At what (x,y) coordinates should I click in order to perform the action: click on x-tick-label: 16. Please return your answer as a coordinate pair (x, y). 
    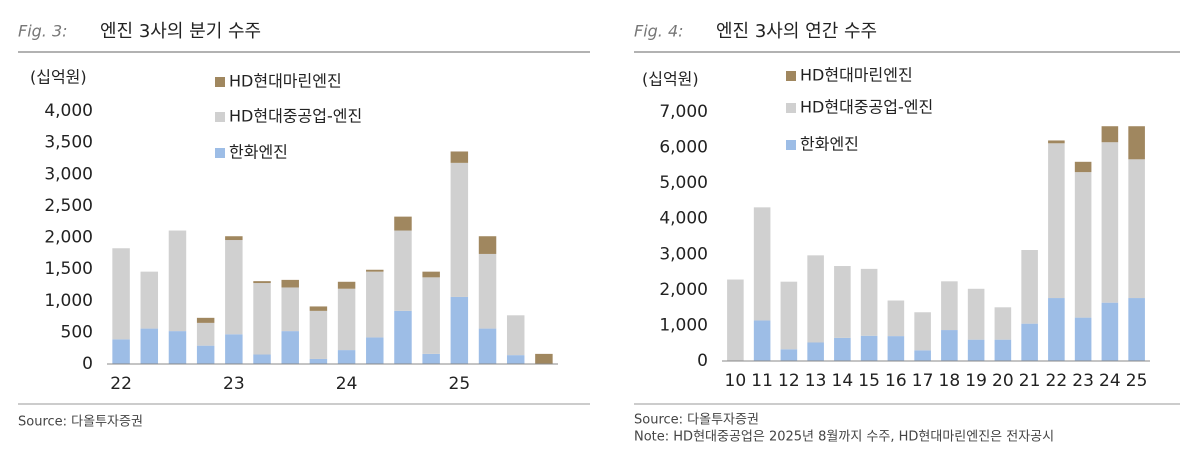
    Looking at the image, I should click on (896, 381).